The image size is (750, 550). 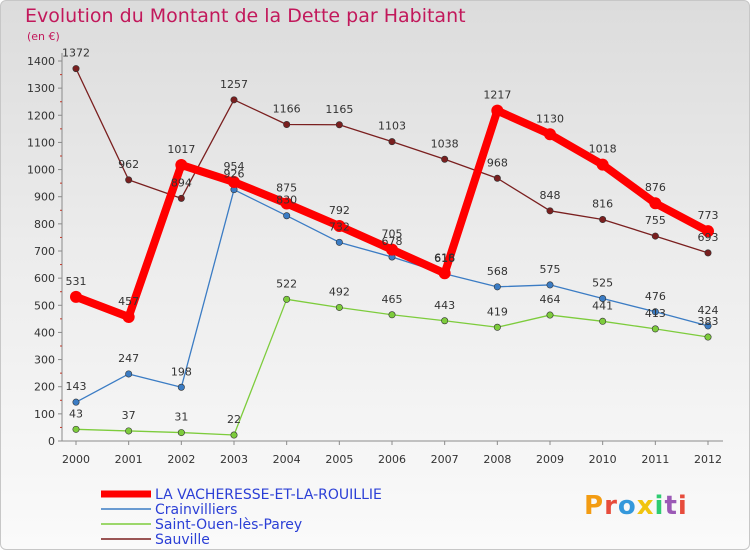 I want to click on data-label: 693, so click(x=708, y=237).